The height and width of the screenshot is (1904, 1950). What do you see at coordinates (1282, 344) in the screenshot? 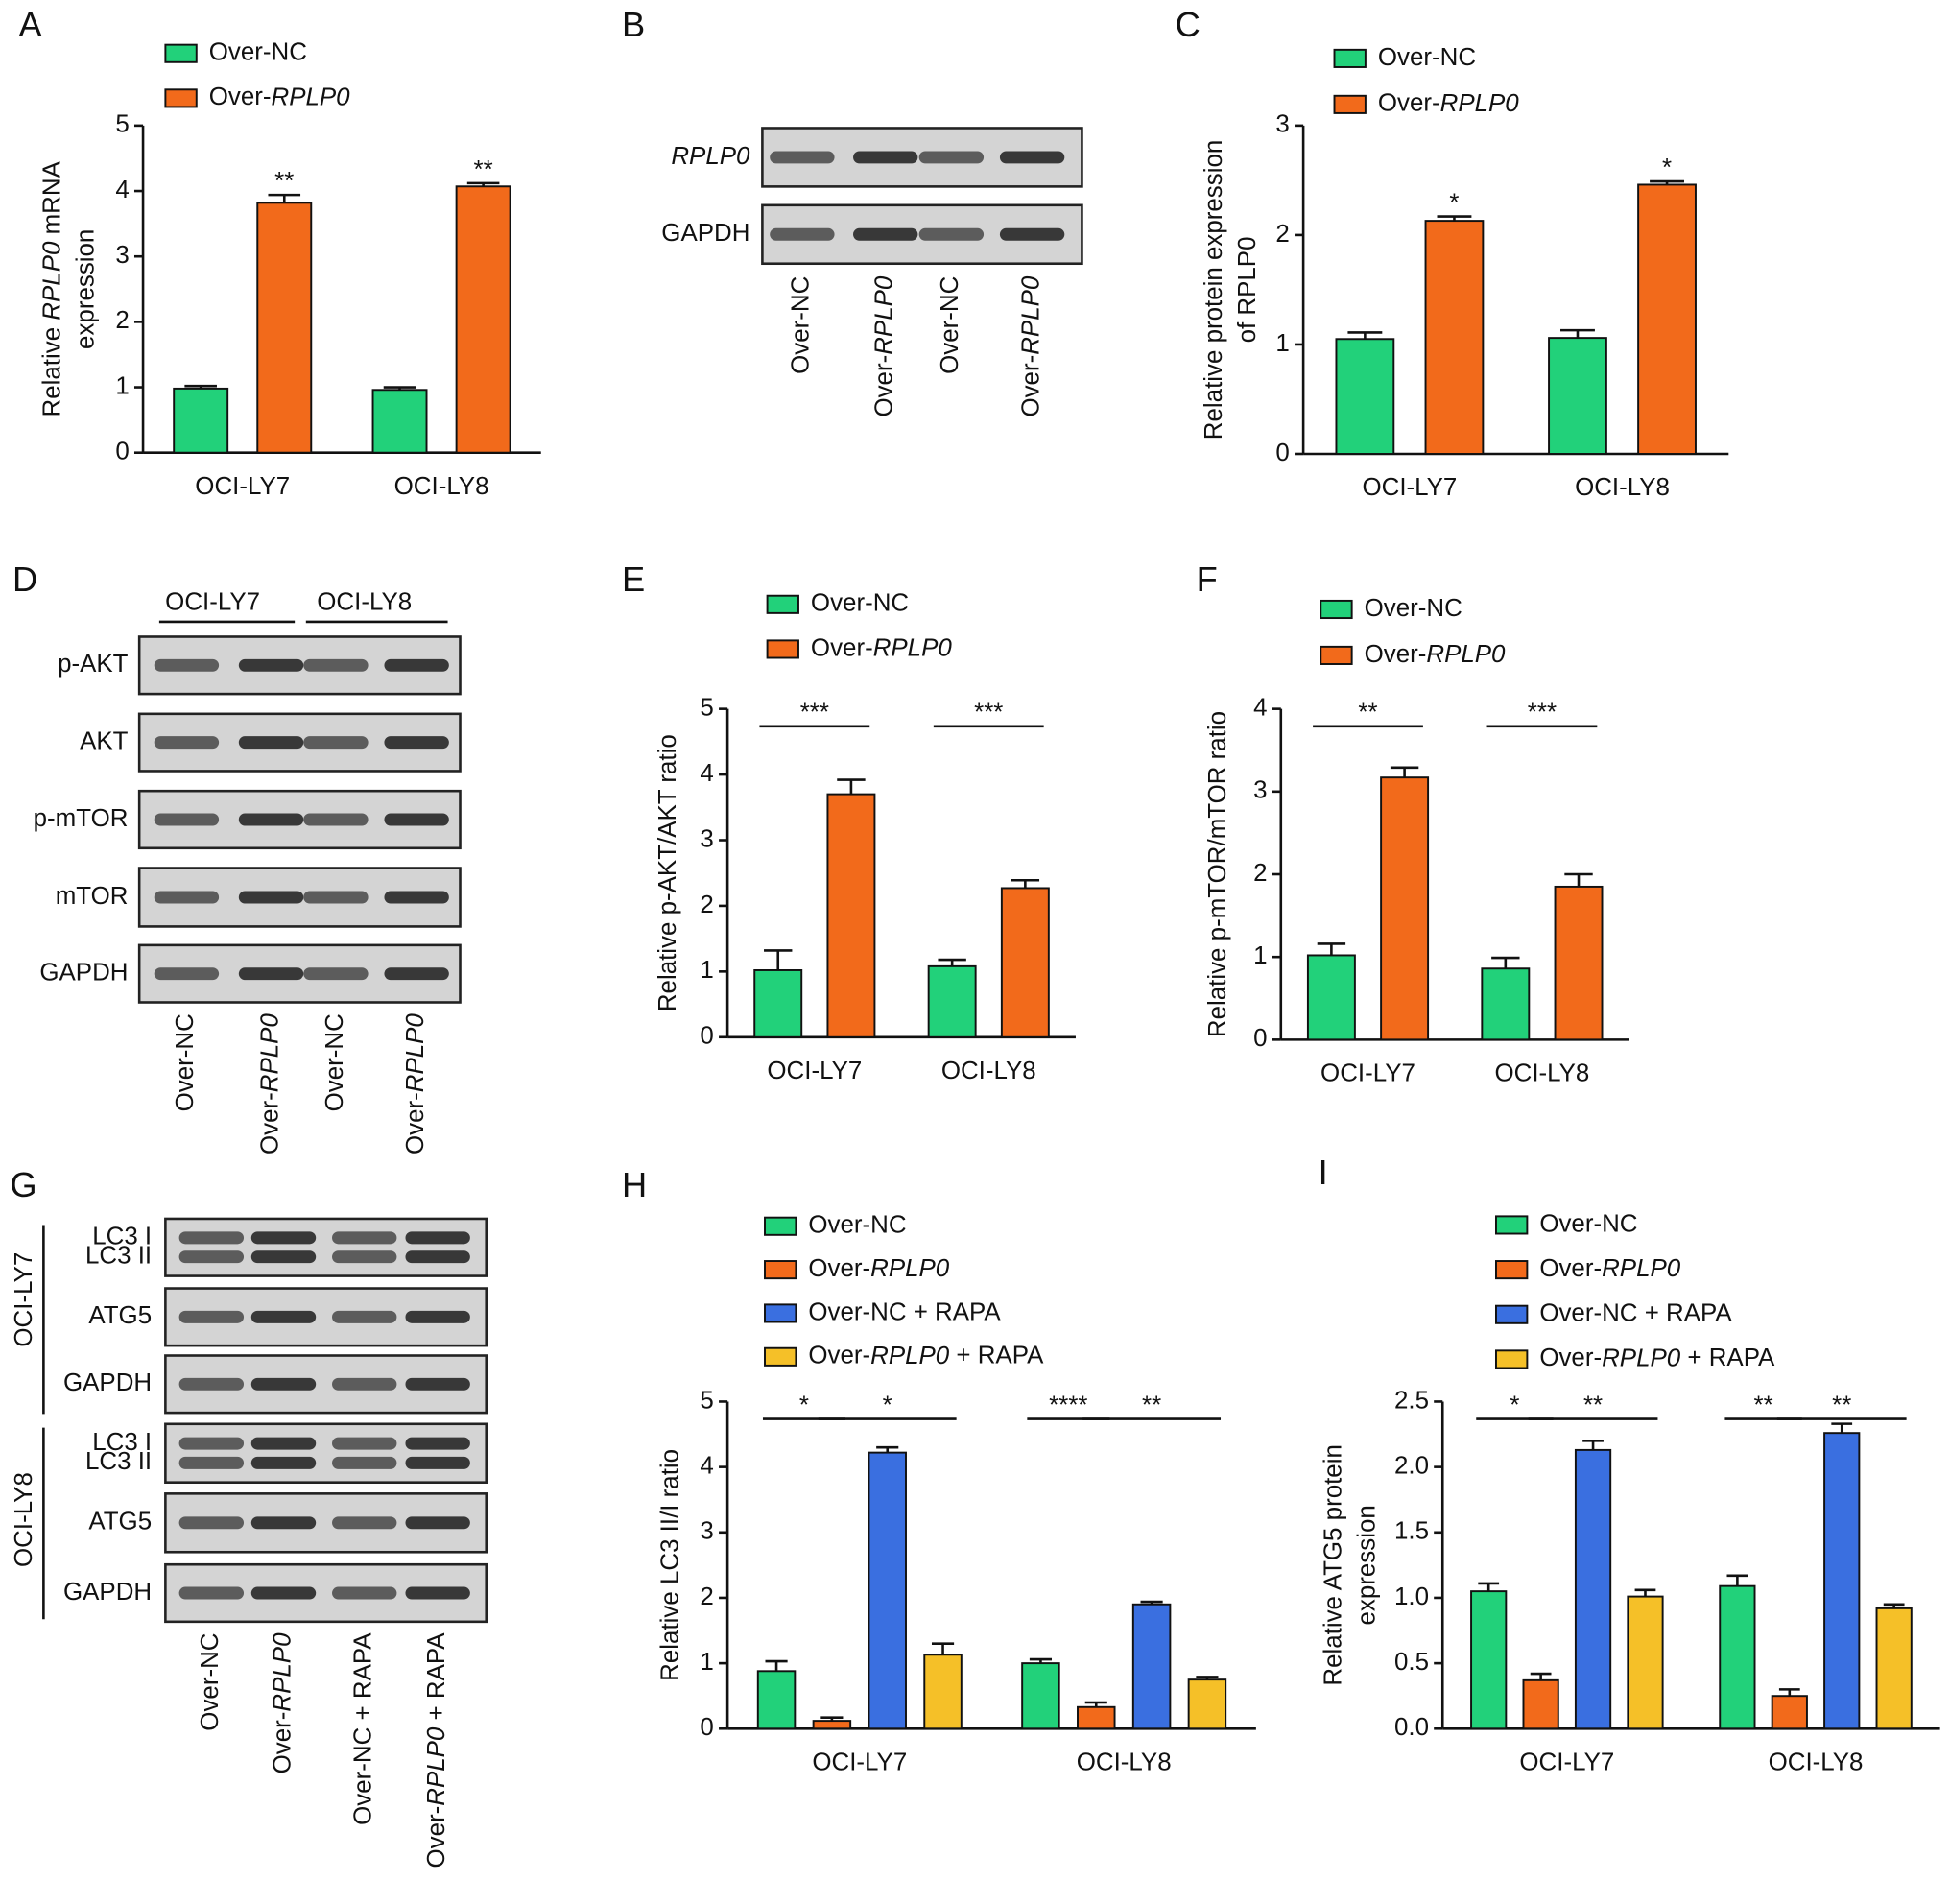
I see `y-tick-label: 1` at bounding box center [1282, 344].